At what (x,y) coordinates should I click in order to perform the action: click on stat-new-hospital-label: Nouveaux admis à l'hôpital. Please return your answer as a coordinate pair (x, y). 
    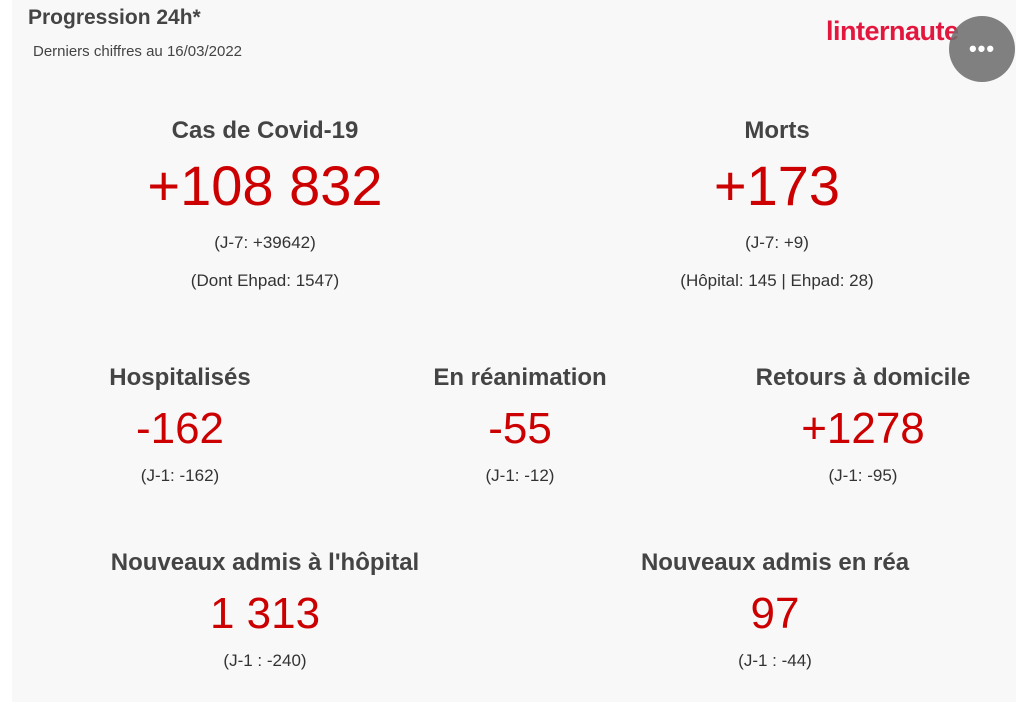
    Looking at the image, I should click on (265, 562).